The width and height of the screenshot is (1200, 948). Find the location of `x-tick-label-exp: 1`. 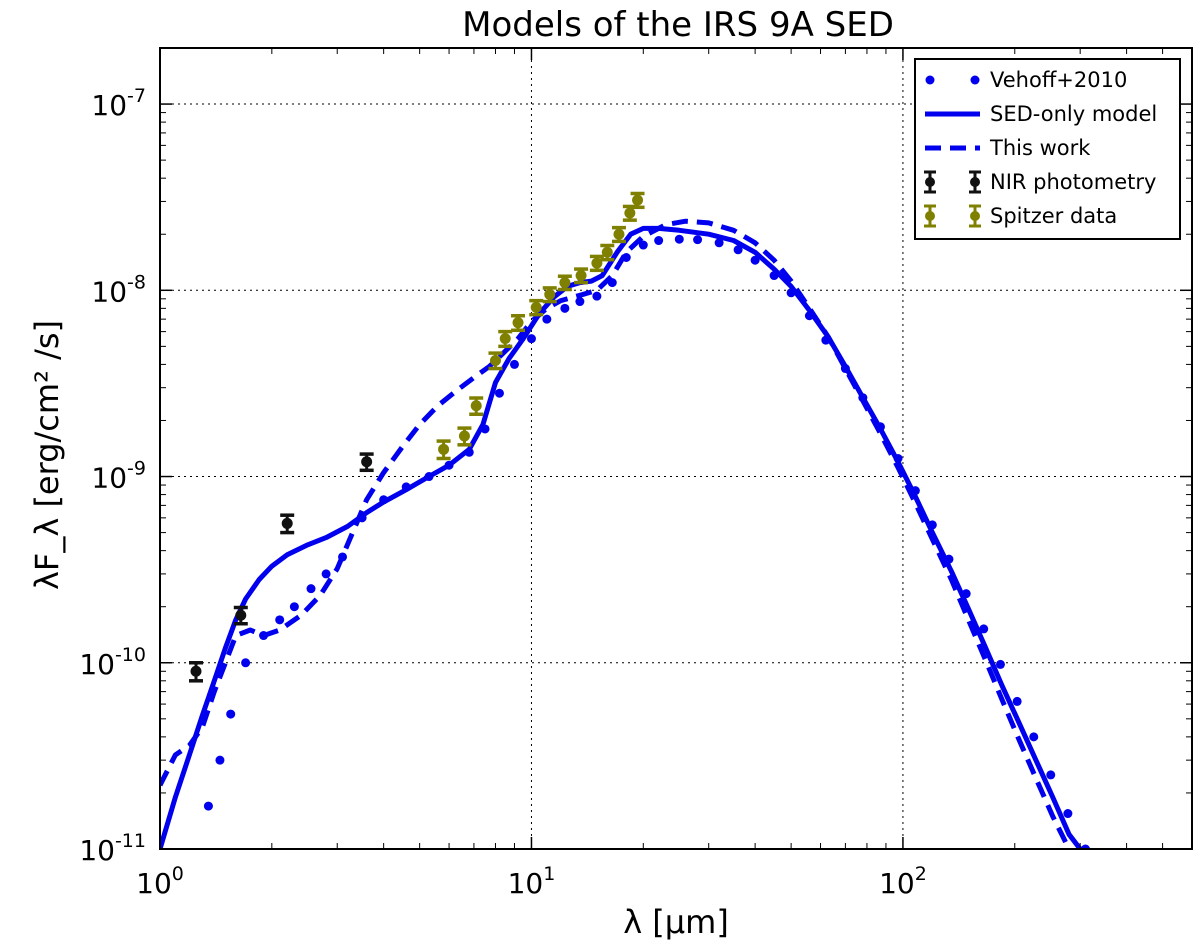

x-tick-label-exp: 1 is located at coordinates (549, 874).